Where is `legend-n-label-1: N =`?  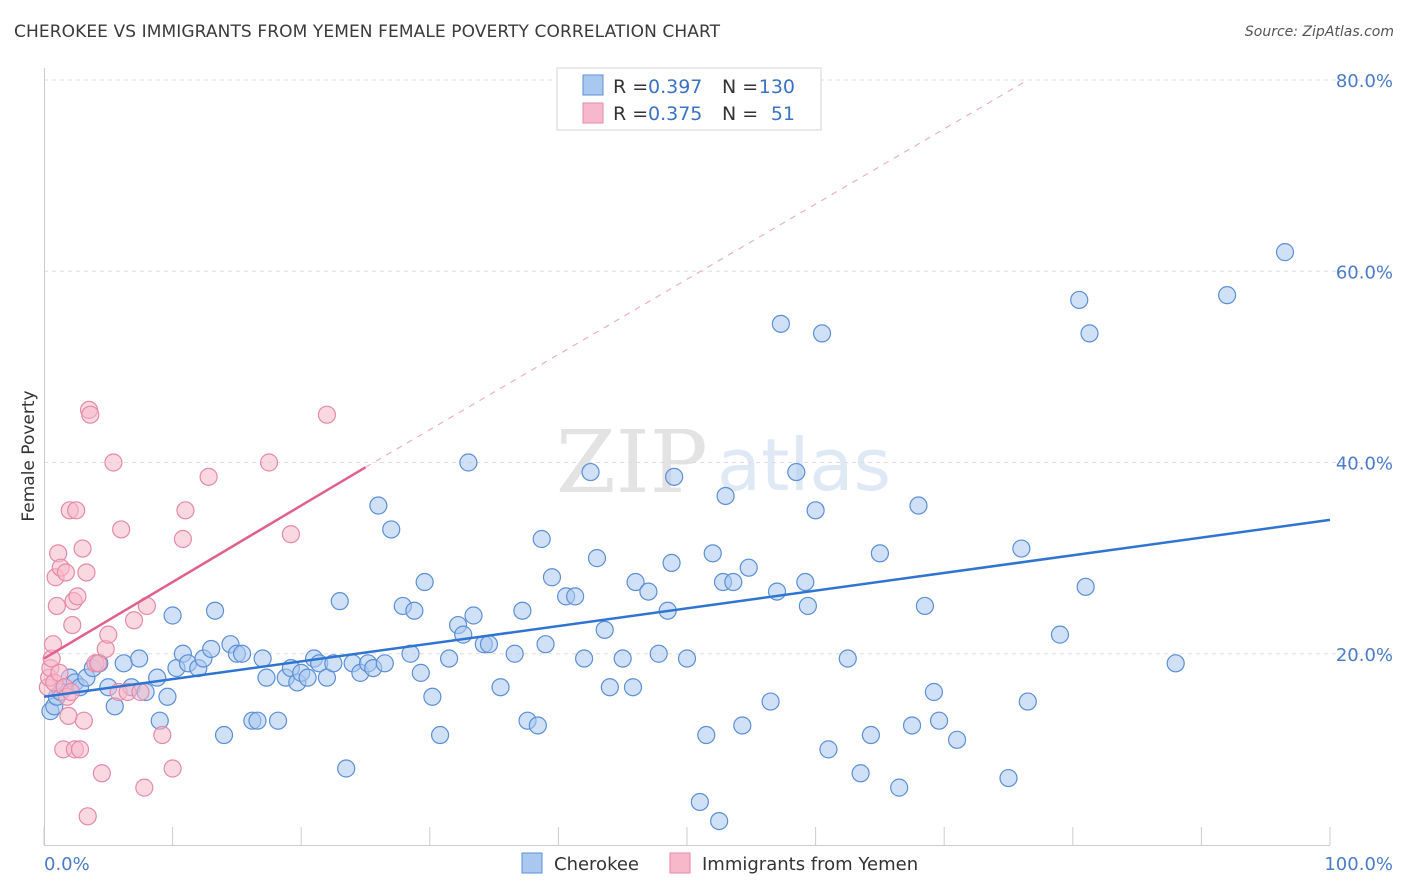
legend-n-label-1: N = is located at coordinates (740, 114).